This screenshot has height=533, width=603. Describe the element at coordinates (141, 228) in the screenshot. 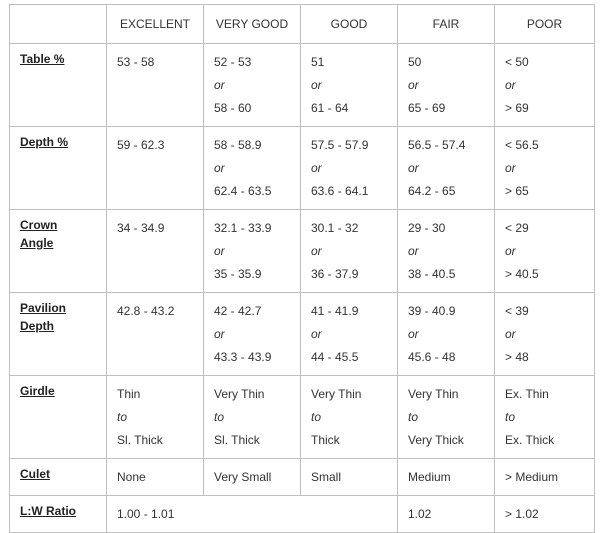

I see `value-text: 34 - 34.9` at that location.